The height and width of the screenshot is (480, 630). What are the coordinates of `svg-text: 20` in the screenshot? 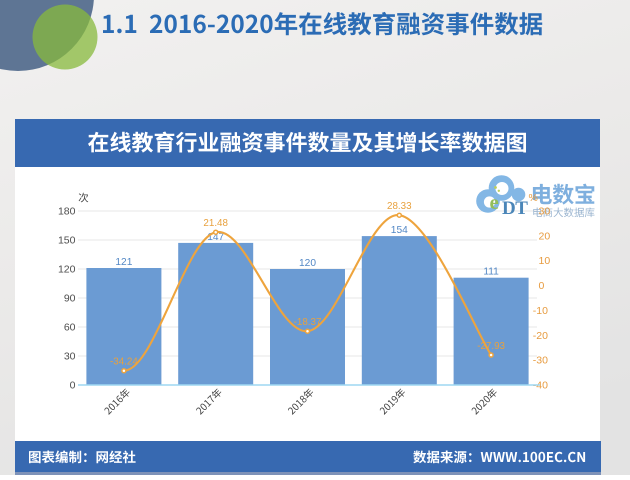 It's located at (545, 236).